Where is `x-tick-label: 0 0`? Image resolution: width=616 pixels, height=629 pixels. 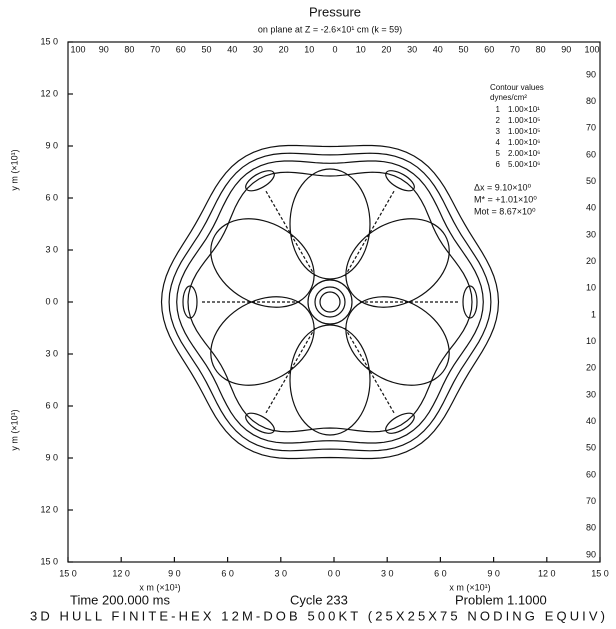
x-tick-label: 0 0 is located at coordinates (334, 573).